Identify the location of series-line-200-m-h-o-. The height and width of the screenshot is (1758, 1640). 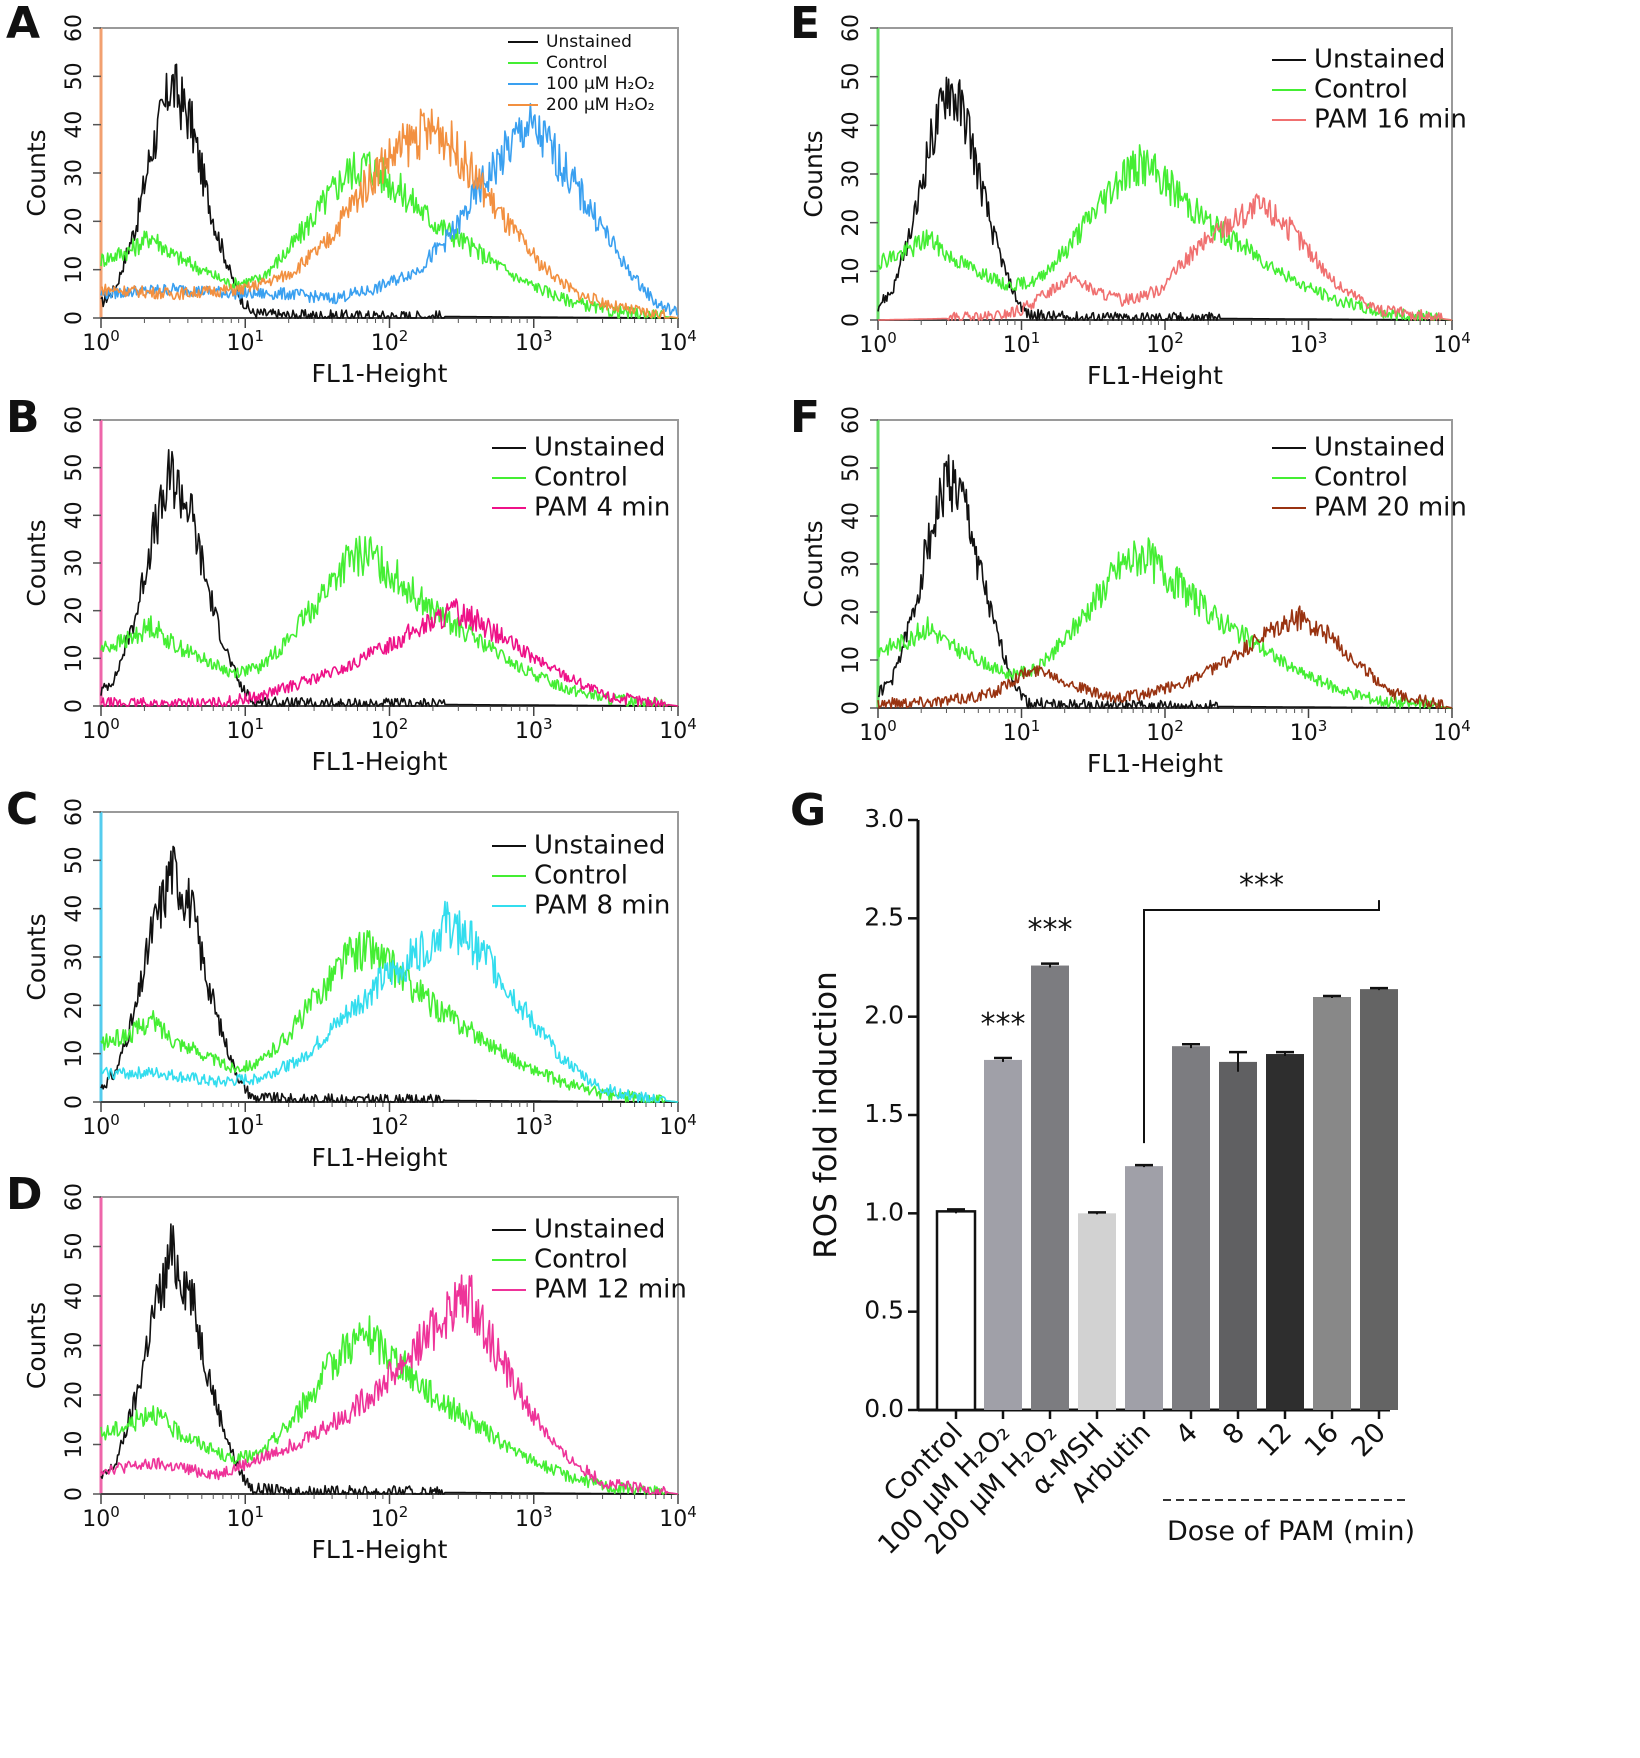
(389, 213).